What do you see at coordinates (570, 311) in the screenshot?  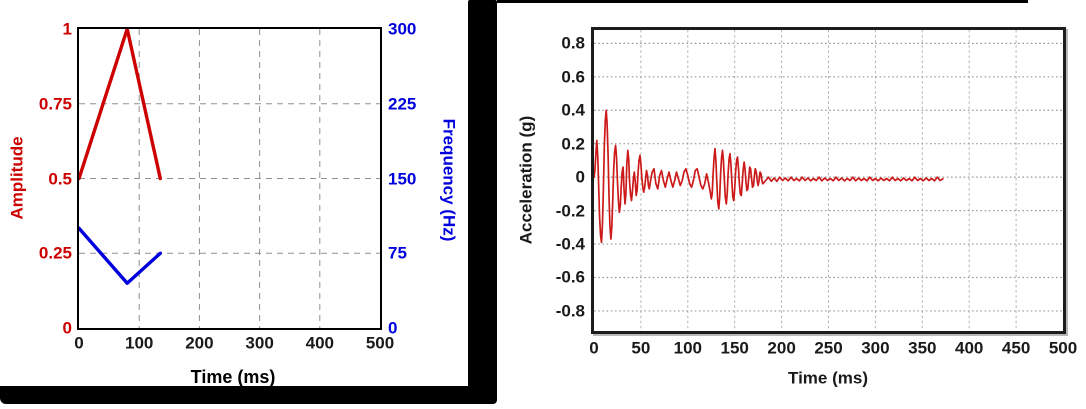 I see `accel-tick-label: -0.8` at bounding box center [570, 311].